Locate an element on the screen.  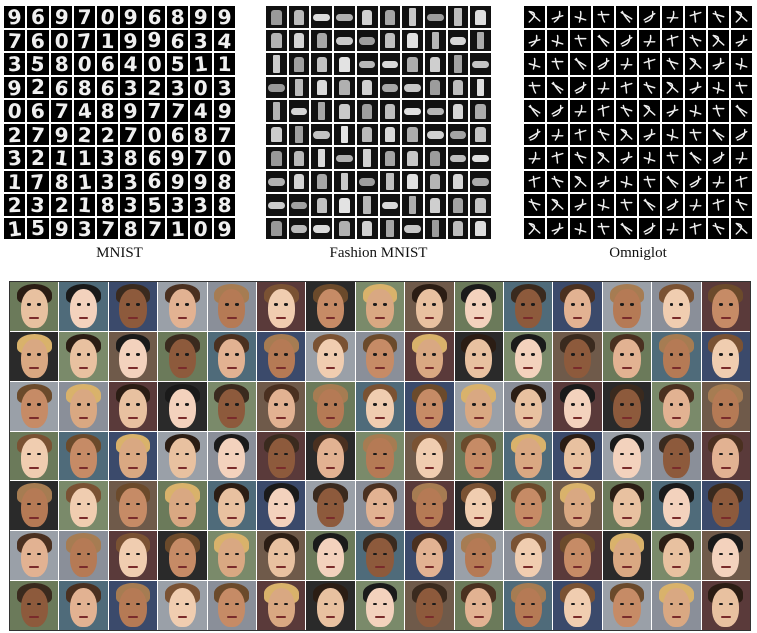
mnist-digit-tile: 9 is located at coordinates (224, 111).